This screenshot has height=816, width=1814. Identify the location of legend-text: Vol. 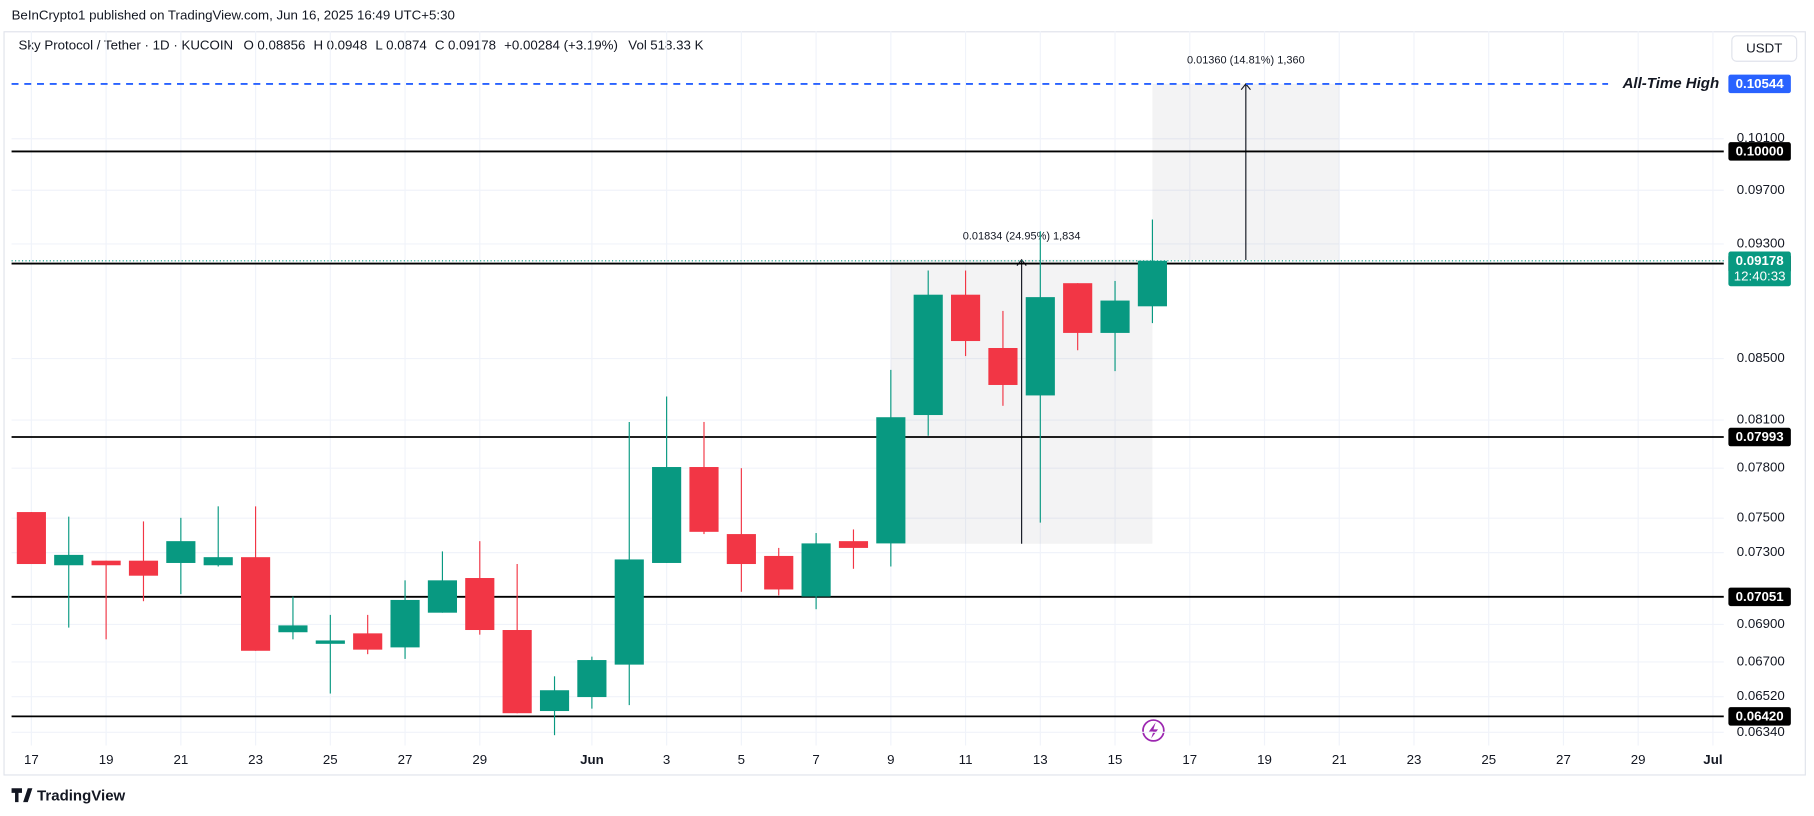
(637, 45).